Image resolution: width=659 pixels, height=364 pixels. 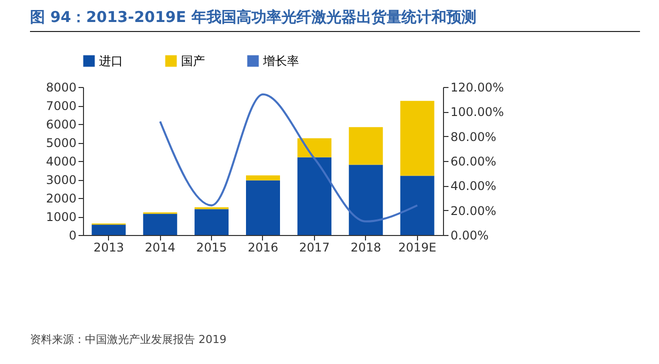 What do you see at coordinates (61, 143) in the screenshot?
I see `y-tick-label: 5000` at bounding box center [61, 143].